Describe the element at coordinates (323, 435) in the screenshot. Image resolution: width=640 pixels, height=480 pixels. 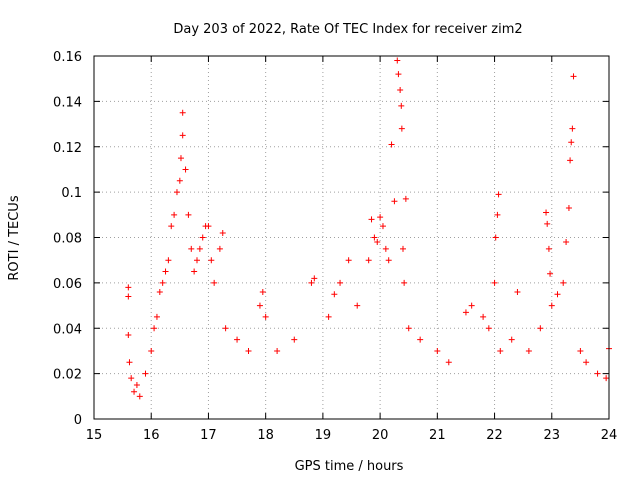
I see `x-tick-label: 19` at that location.